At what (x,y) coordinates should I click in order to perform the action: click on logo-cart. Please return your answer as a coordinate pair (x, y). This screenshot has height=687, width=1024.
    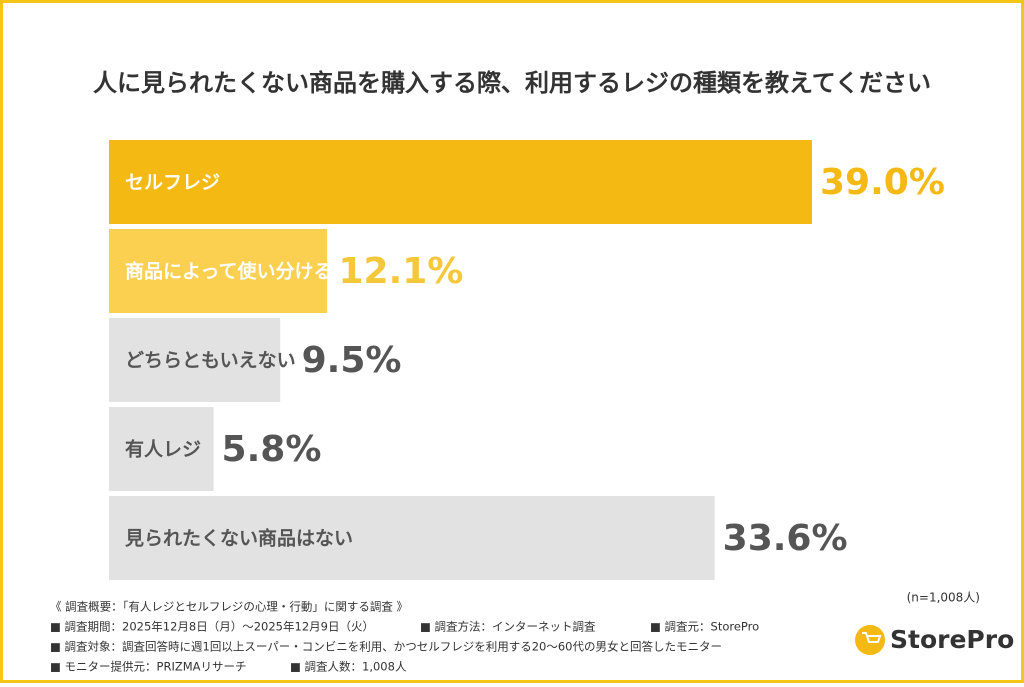
    Looking at the image, I should click on (872, 637).